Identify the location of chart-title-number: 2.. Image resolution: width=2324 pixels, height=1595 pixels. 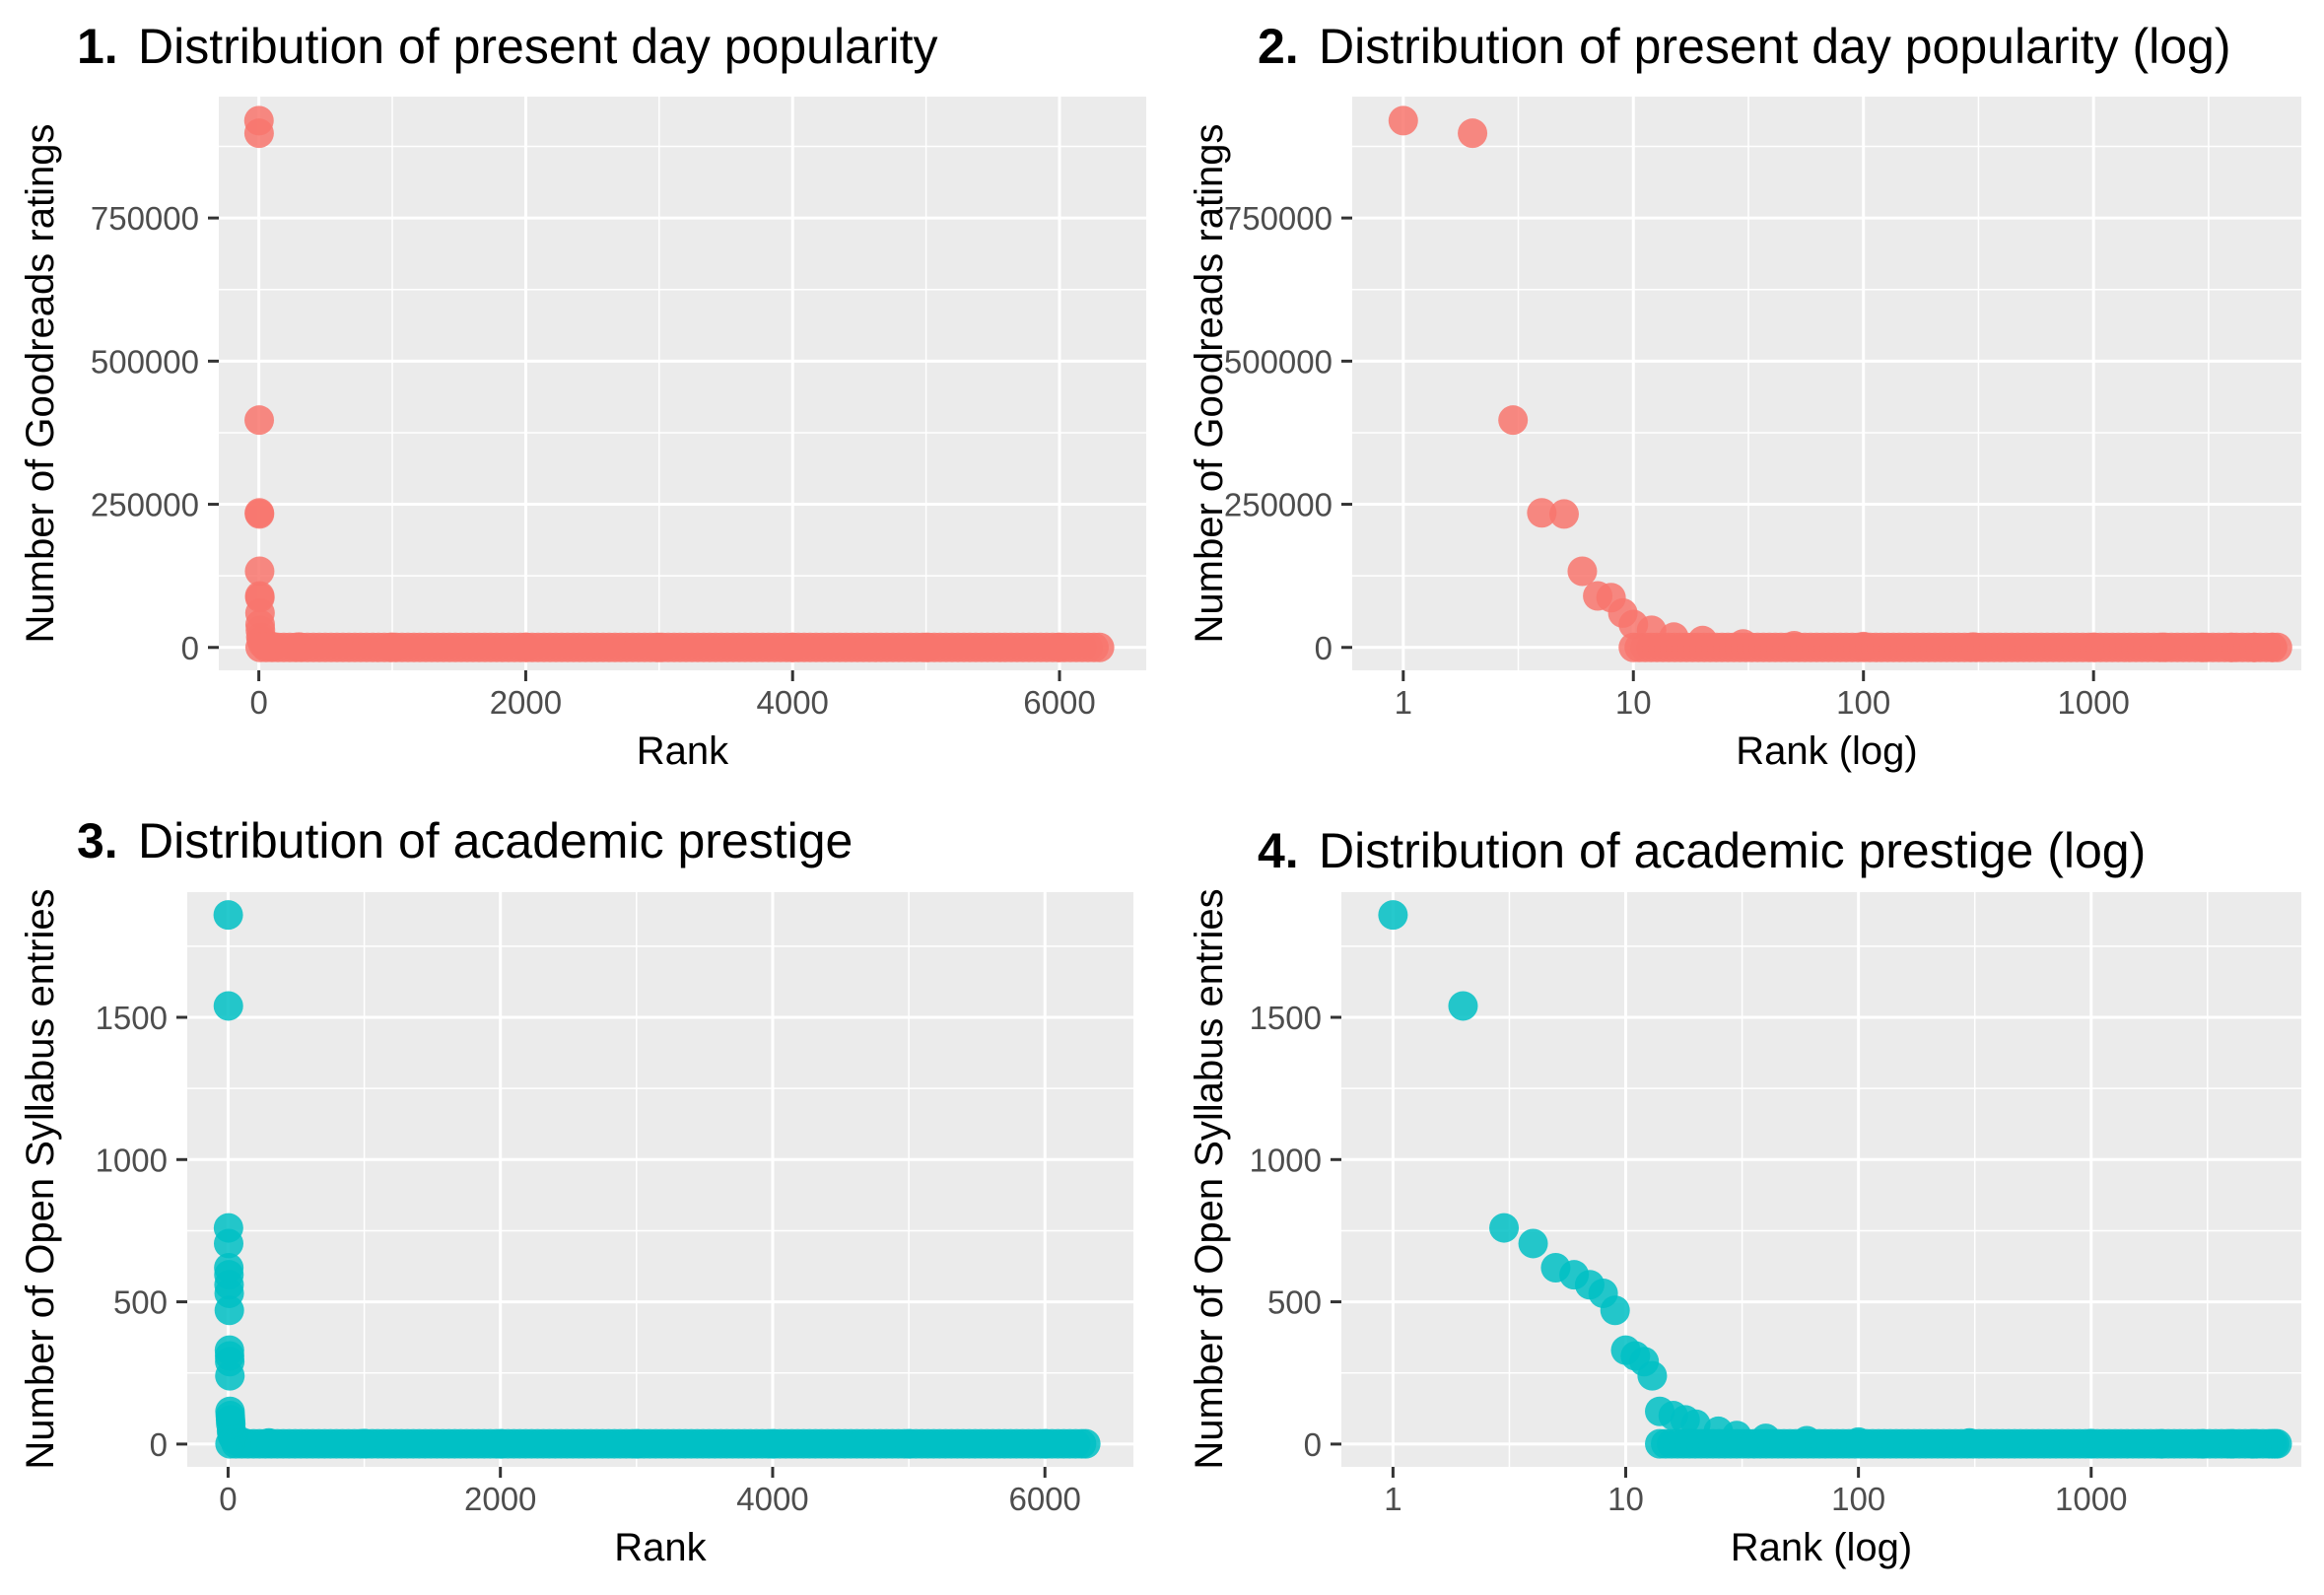
(1278, 46).